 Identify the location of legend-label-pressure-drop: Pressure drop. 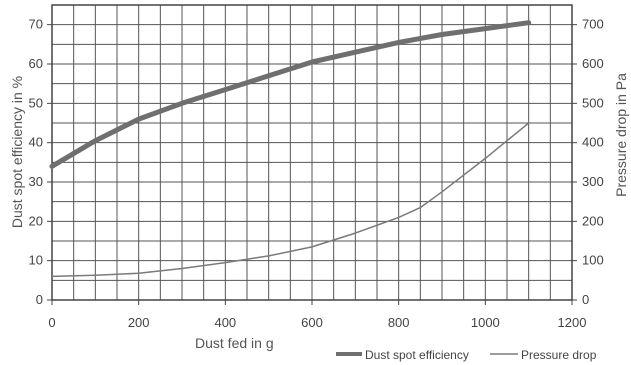
(559, 355).